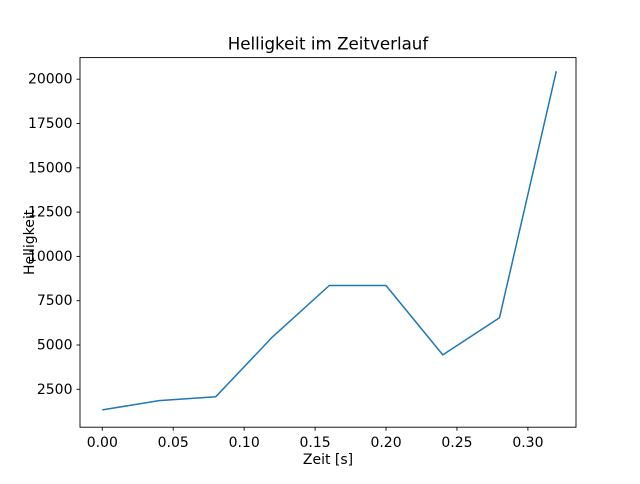 The image size is (640, 484). What do you see at coordinates (173, 443) in the screenshot?
I see `x-tick-label: 0.05` at bounding box center [173, 443].